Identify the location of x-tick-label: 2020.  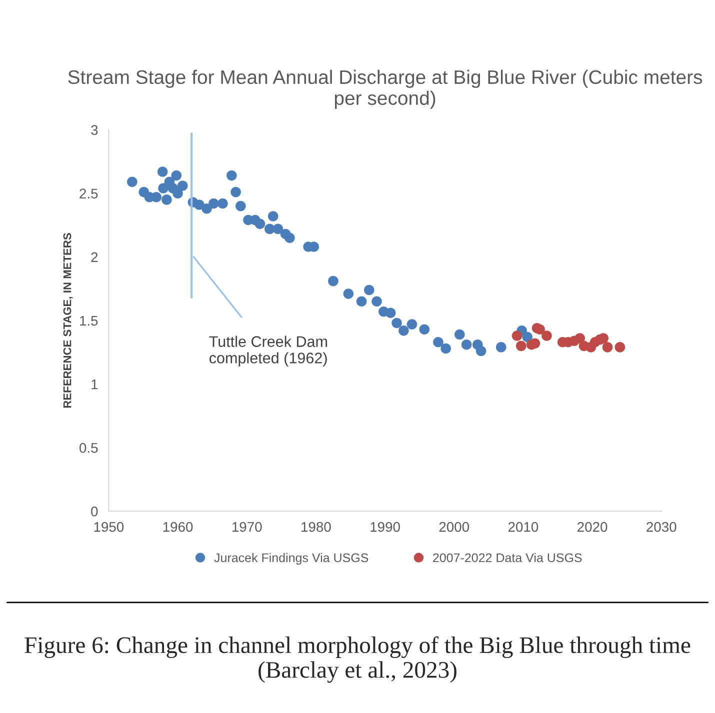
(593, 527).